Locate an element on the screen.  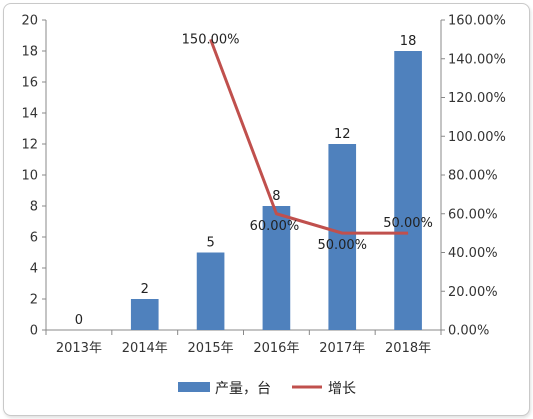
left-tick-label: 2 is located at coordinates (34, 300).